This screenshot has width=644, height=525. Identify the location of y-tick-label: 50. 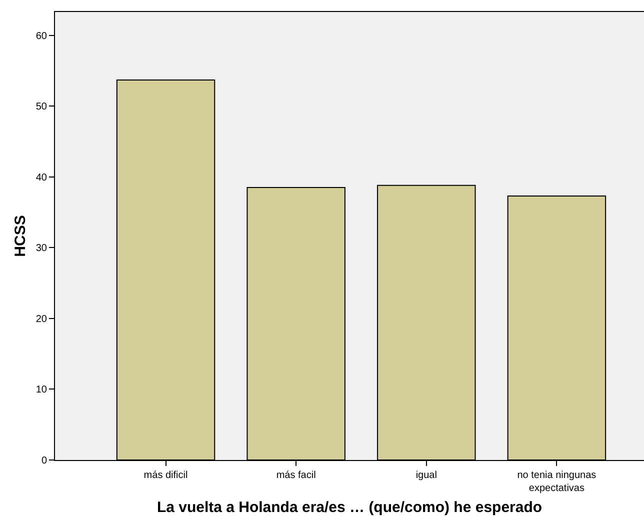
(42, 107).